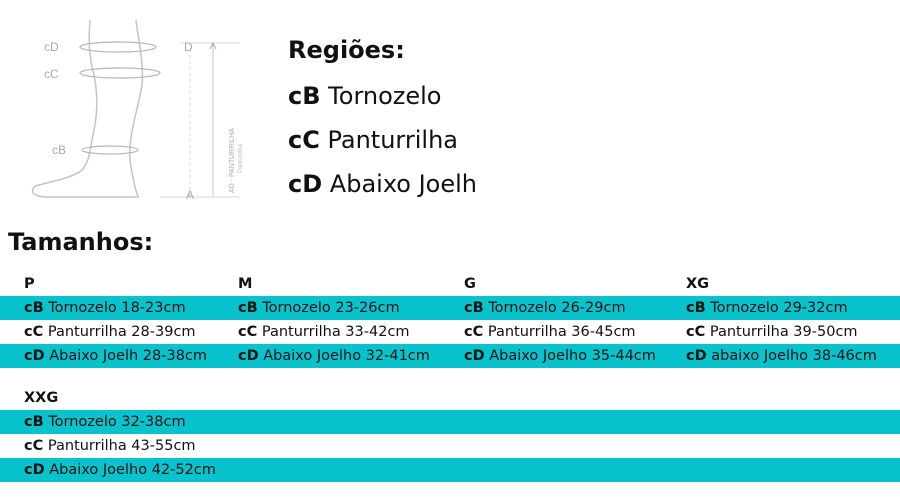  What do you see at coordinates (772, 332) in the screenshot?
I see `measure-cell: cC Panturrilha 39-50cm` at bounding box center [772, 332].